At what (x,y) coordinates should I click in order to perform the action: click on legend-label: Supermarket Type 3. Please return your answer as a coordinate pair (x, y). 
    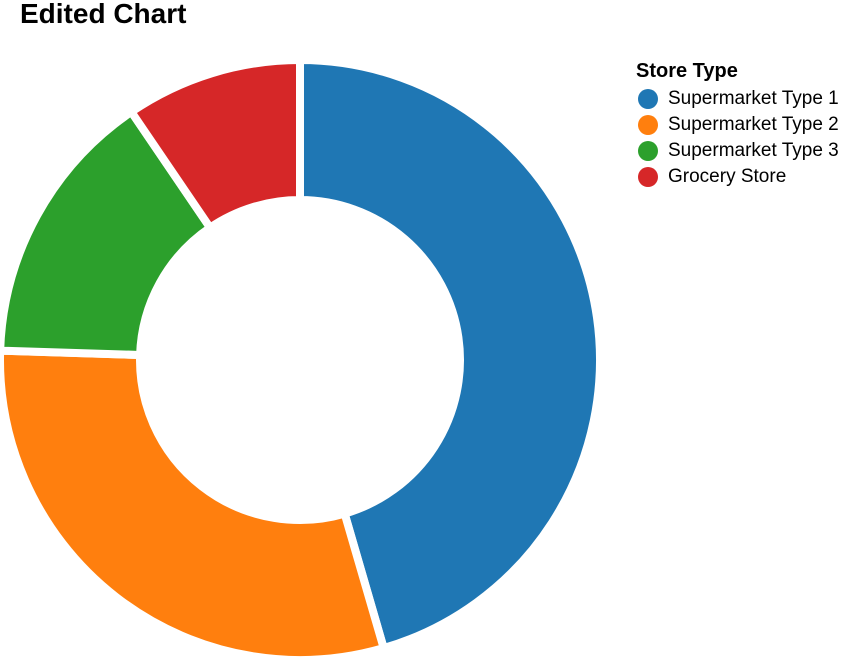
    Looking at the image, I should click on (753, 150).